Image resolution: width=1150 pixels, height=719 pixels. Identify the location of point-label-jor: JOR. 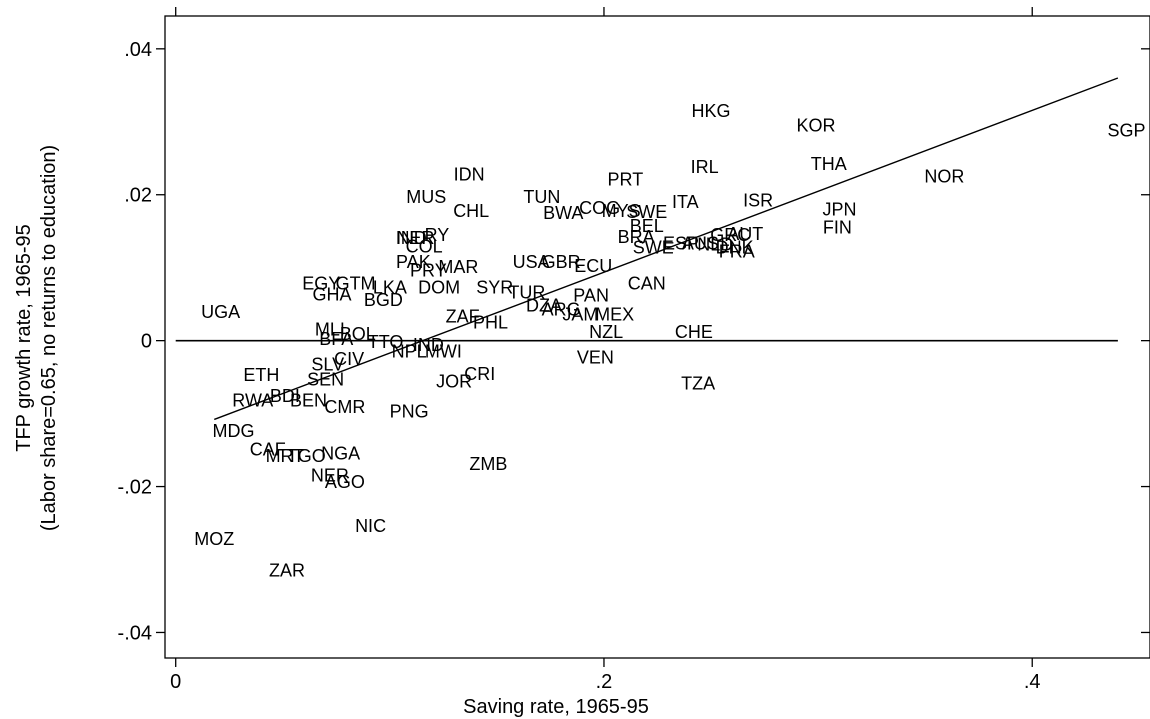
(454, 382).